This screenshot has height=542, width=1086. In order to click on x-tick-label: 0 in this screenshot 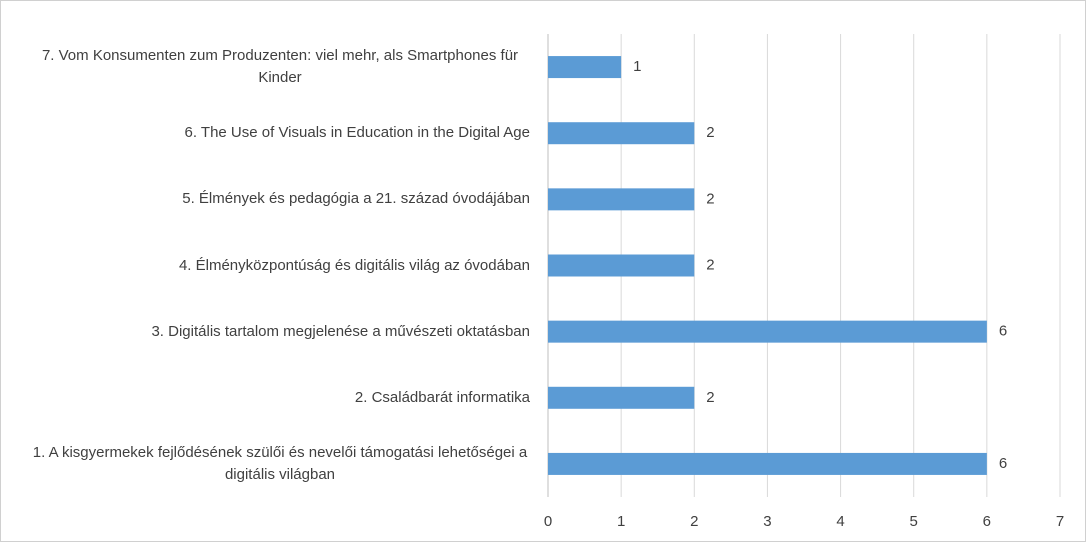, I will do `click(548, 521)`.